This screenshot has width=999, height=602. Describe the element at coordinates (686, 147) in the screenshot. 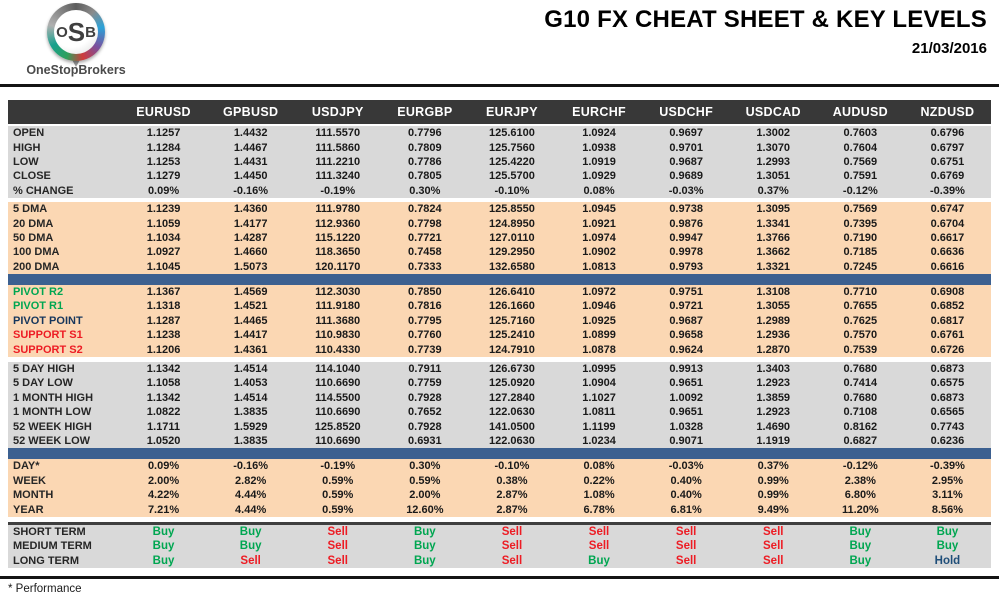

I see `table-cell: 0.9701` at that location.